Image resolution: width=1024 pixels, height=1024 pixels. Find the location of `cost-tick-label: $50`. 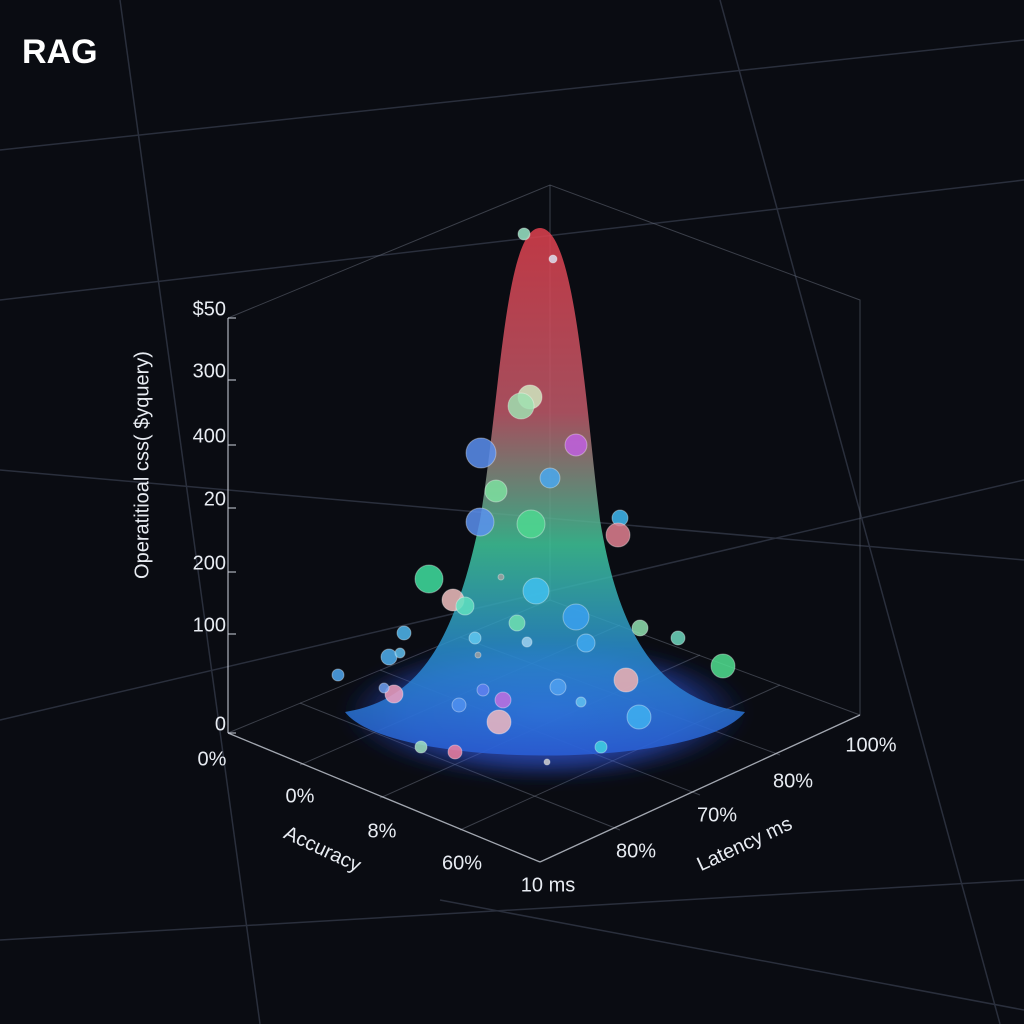

cost-tick-label: $50 is located at coordinates (209, 309).